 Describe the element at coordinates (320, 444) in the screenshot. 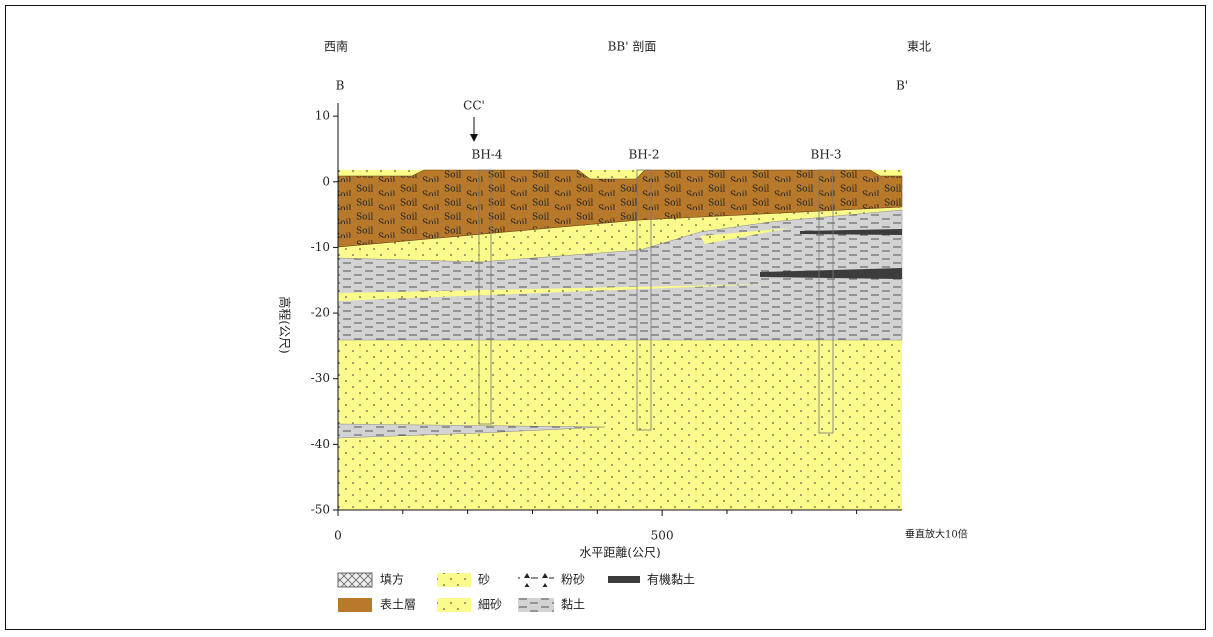

I see `y-tick-label: -40` at that location.